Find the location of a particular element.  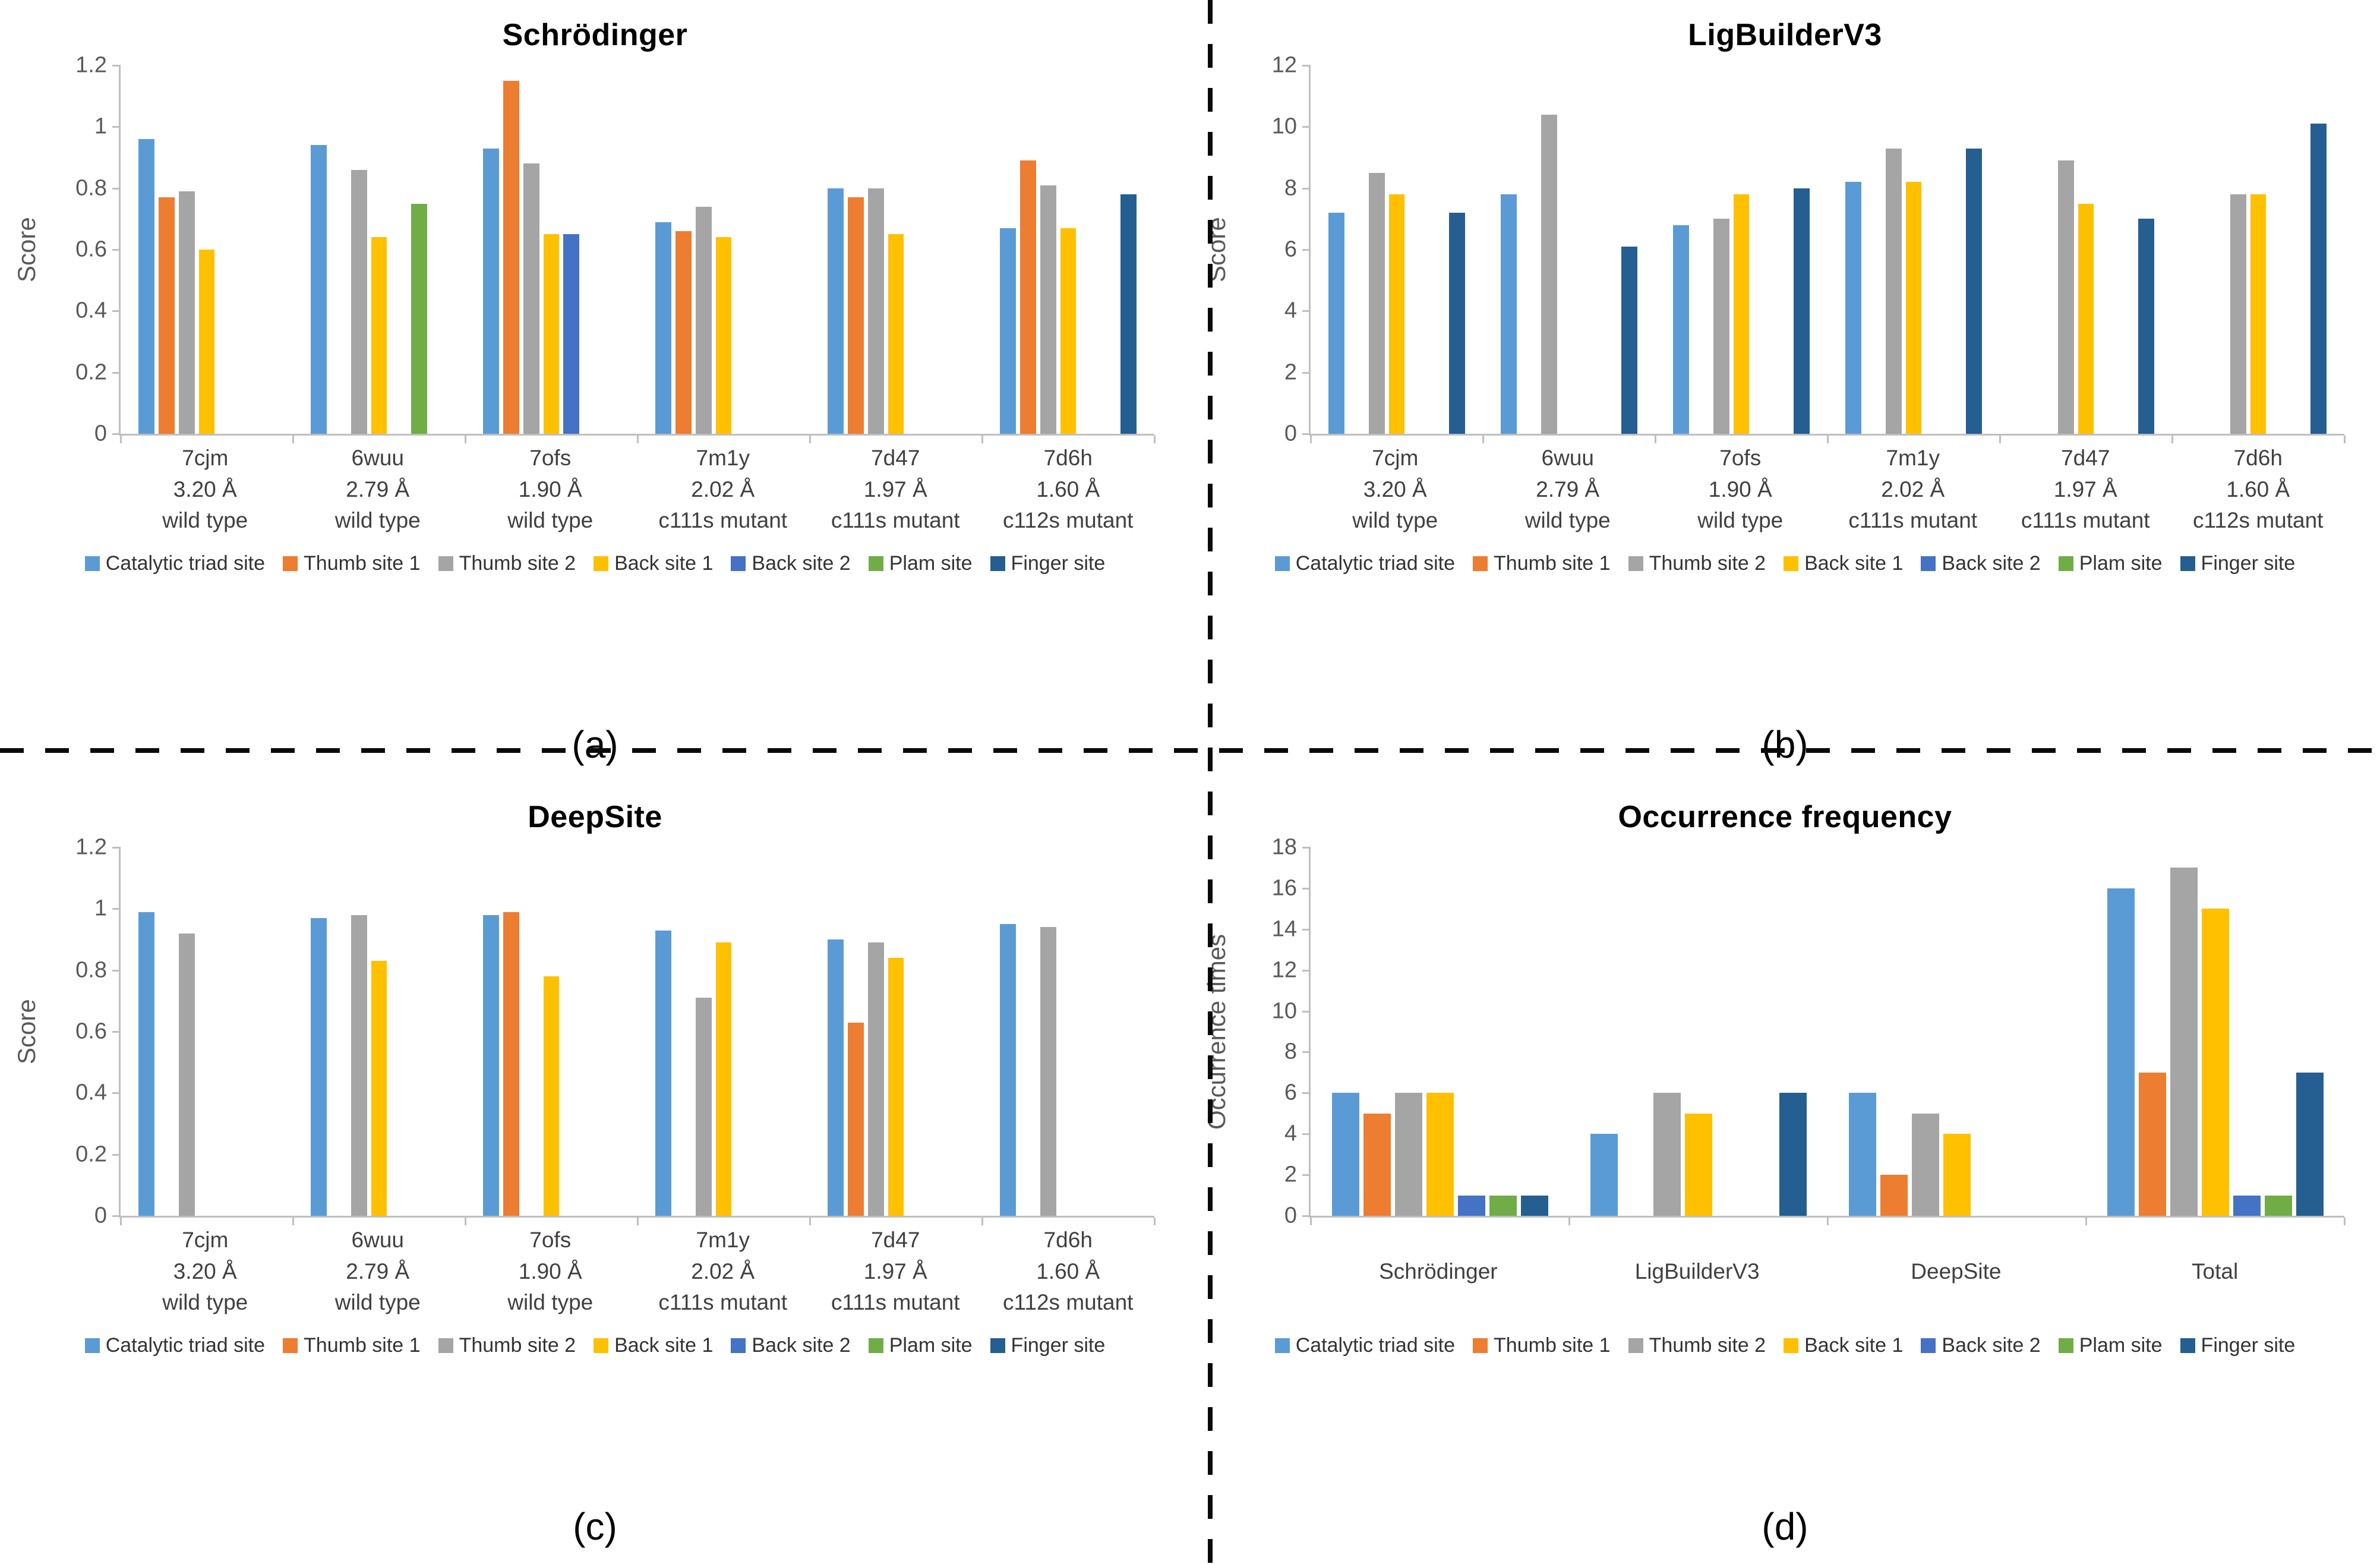

x-category-label: DeepSite is located at coordinates (1956, 1272).